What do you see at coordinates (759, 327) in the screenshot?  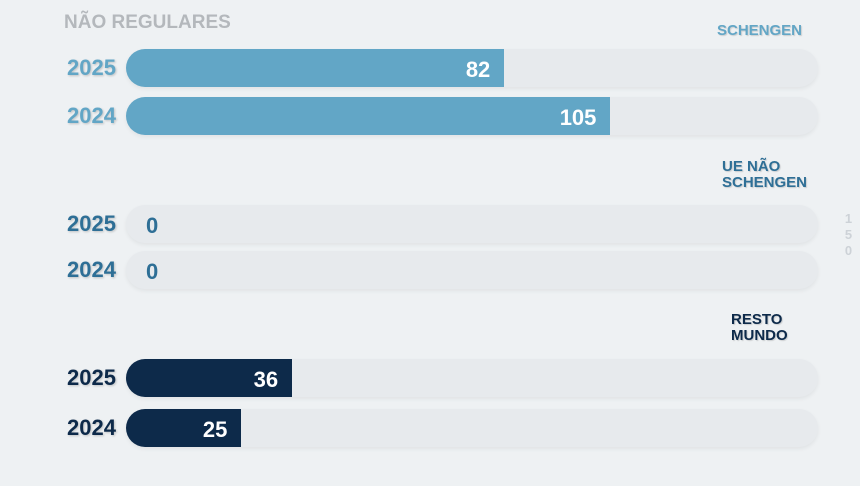 I see `group-label: RESTO MUNDO` at bounding box center [759, 327].